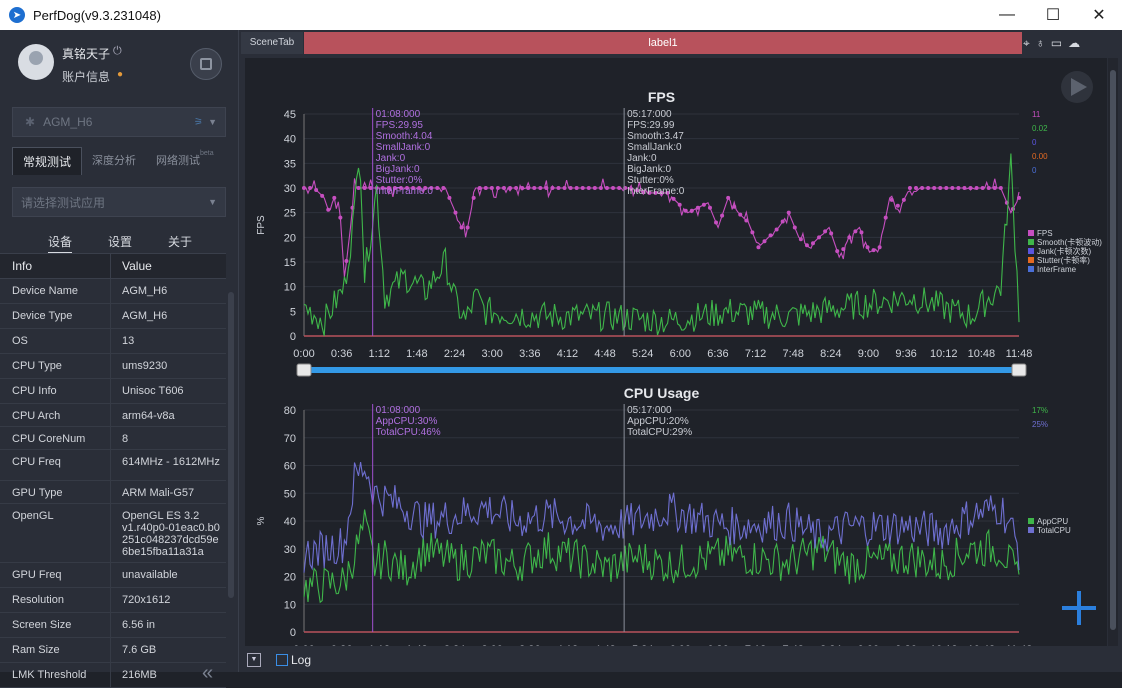  I want to click on legend-value: 0.02, so click(1040, 128).